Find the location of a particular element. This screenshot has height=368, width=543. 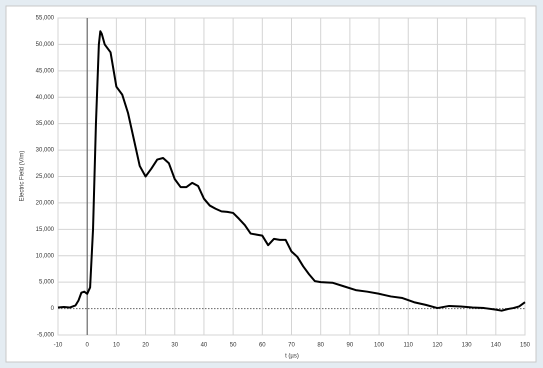

y-tick-label: 30,000 is located at coordinates (45, 151).